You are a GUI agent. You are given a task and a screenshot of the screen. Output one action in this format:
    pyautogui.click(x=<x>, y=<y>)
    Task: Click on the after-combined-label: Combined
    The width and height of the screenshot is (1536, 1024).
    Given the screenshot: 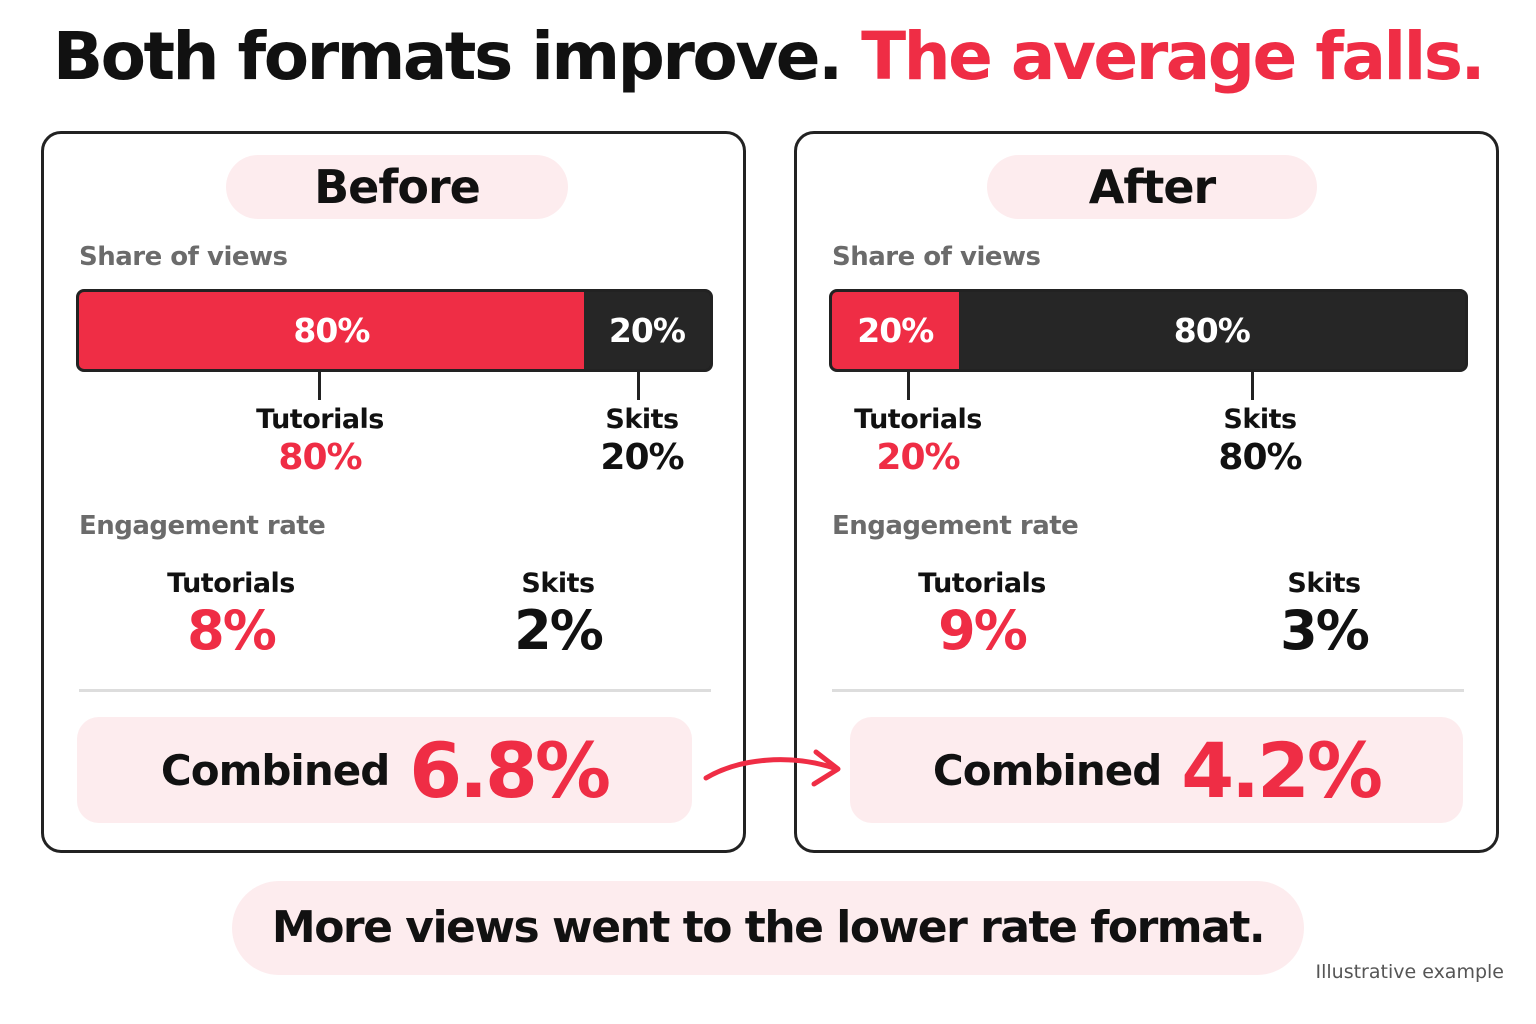 What is the action you would take?
    pyautogui.click(x=1047, y=770)
    